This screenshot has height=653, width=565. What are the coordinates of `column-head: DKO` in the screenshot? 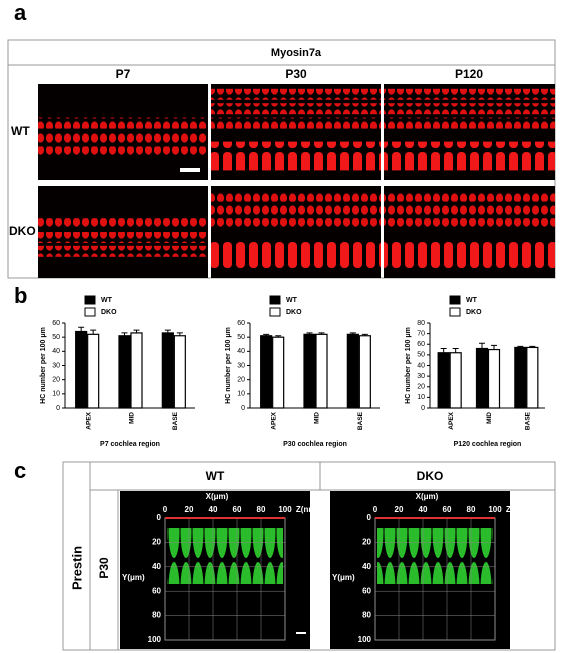 It's located at (430, 476).